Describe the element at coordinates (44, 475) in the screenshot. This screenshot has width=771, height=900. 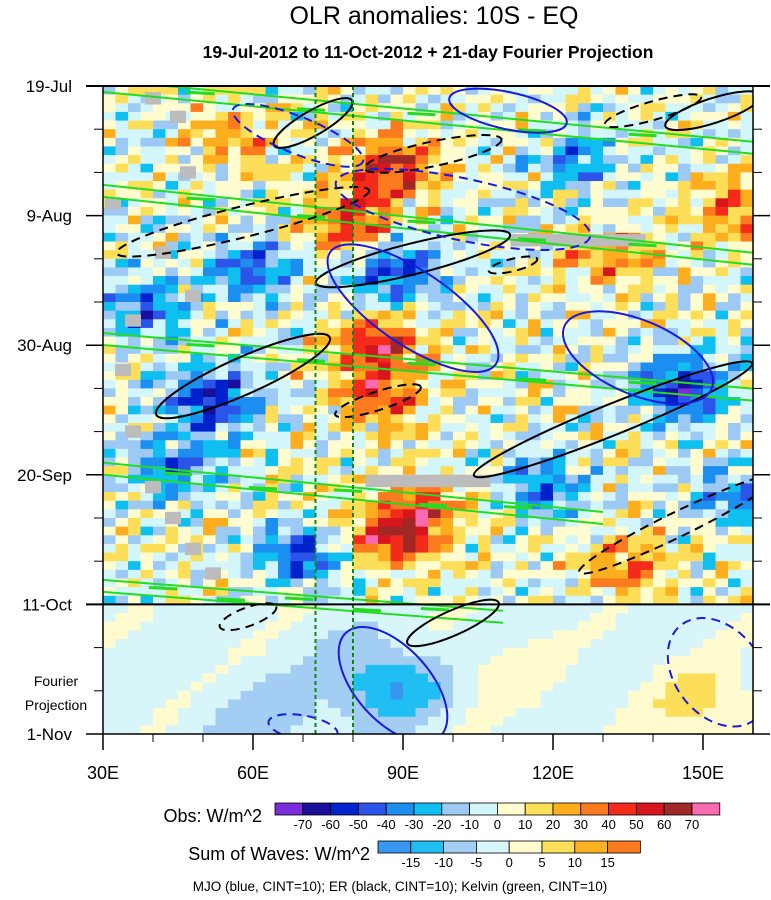
I see `y-tick-label: 20-Sep` at that location.